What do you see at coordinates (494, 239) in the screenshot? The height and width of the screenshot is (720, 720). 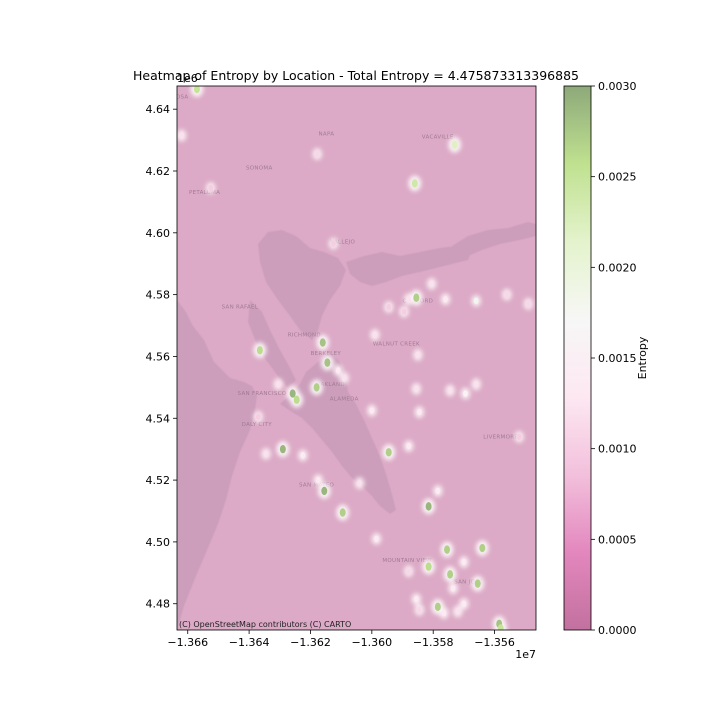 I see `delta-waterways` at bounding box center [494, 239].